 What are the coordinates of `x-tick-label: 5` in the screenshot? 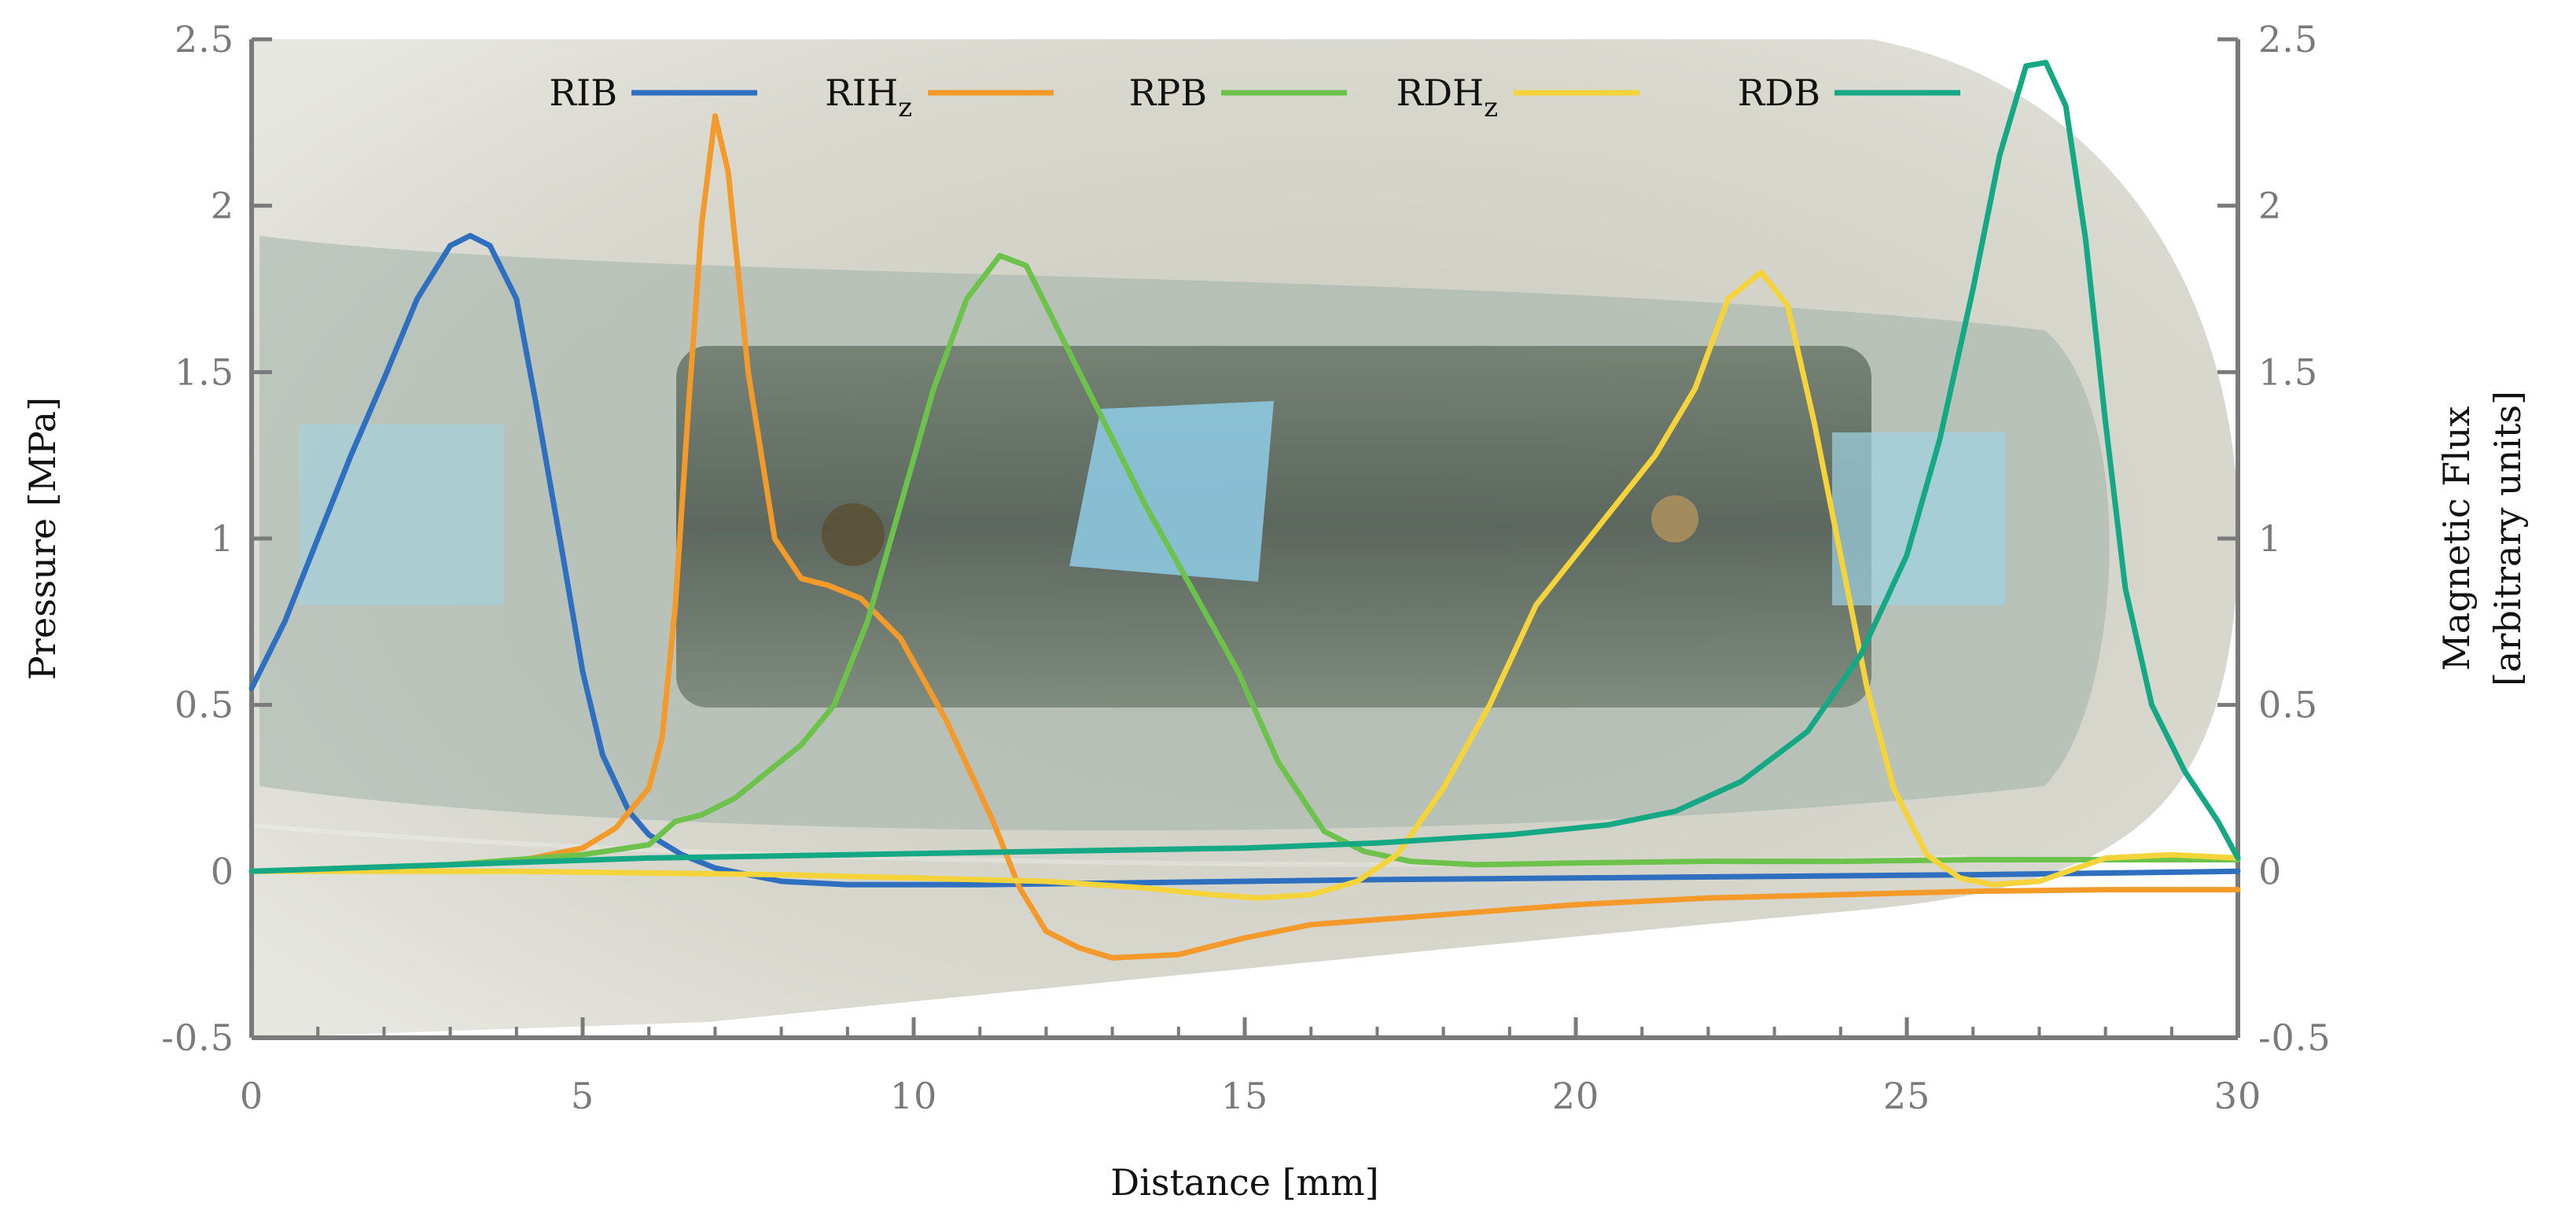 It's located at (582, 1096).